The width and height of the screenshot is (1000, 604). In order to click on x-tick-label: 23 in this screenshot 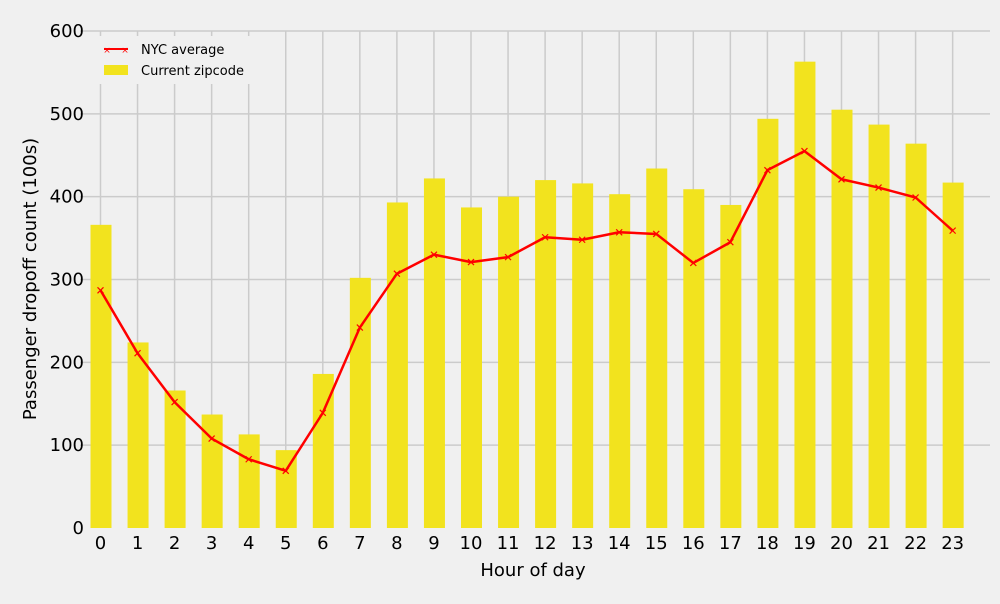, I will do `click(952, 543)`.